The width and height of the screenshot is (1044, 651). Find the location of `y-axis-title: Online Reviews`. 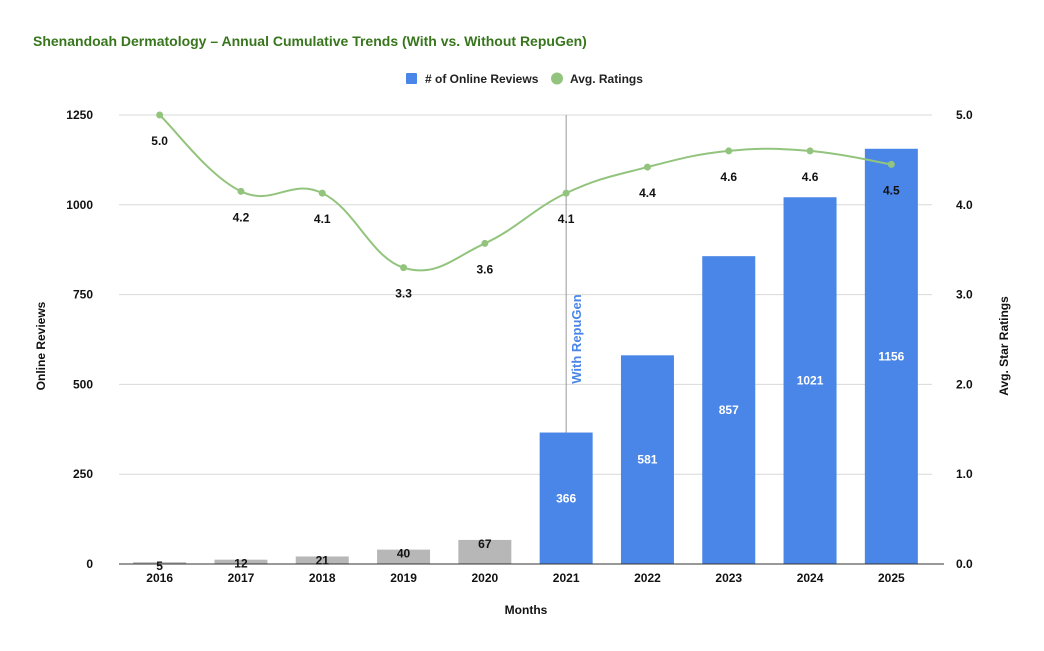

y-axis-title: Online Reviews is located at coordinates (41, 345).